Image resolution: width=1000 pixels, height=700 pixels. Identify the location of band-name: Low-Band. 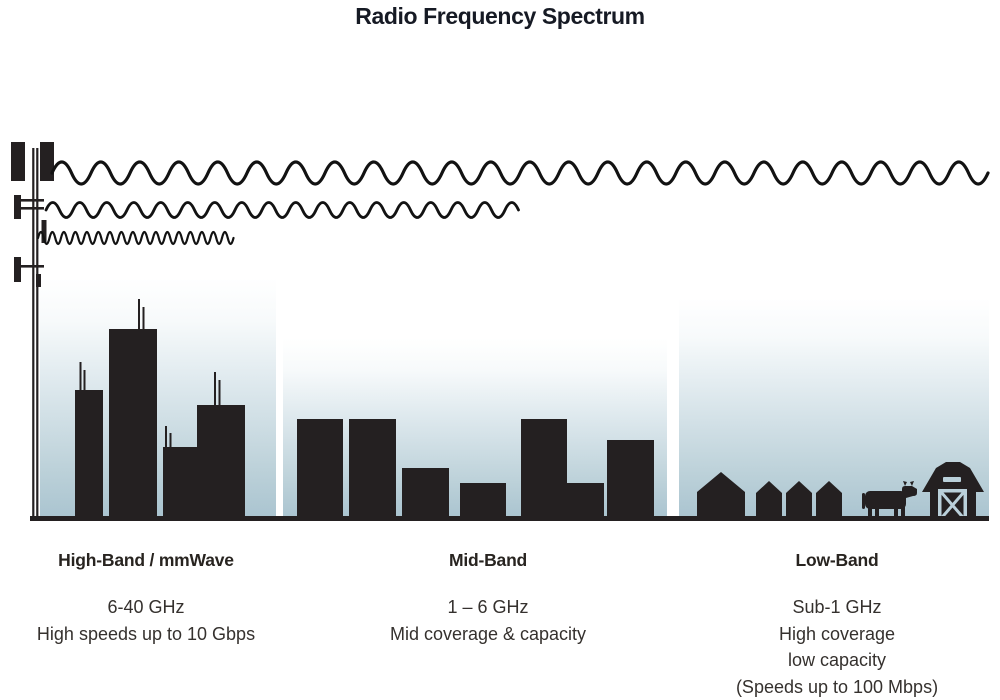
(837, 560).